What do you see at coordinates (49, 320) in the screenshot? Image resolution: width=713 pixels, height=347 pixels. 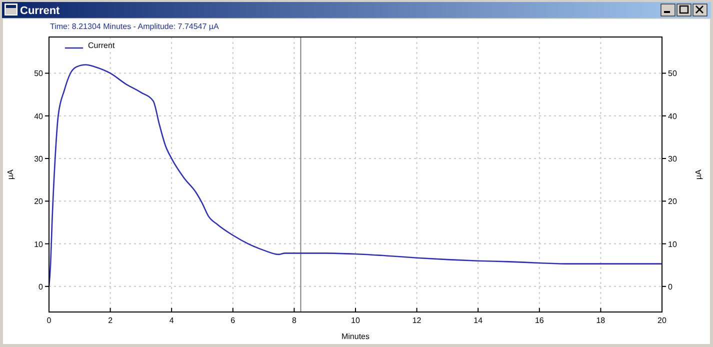 I see `x-tick-label: 0` at bounding box center [49, 320].